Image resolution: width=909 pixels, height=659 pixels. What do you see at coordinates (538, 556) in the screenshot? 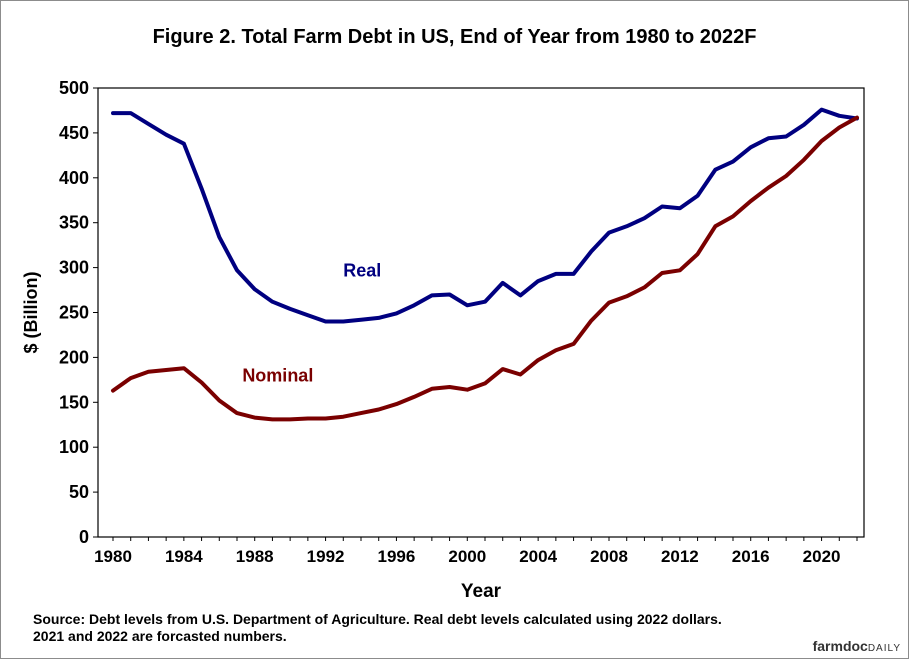
I see `x-tick-label: 2004` at bounding box center [538, 556].